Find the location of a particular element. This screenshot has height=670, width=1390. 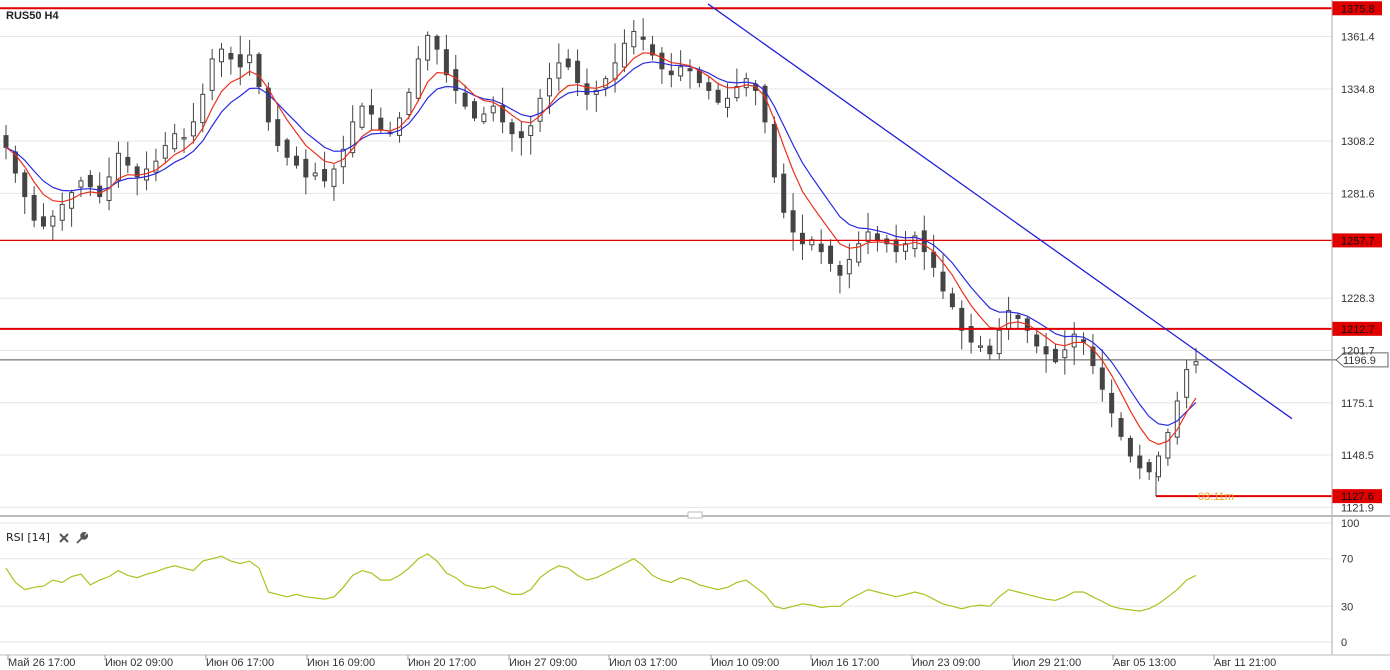

level-price-label: 1257.7 is located at coordinates (1358, 241).